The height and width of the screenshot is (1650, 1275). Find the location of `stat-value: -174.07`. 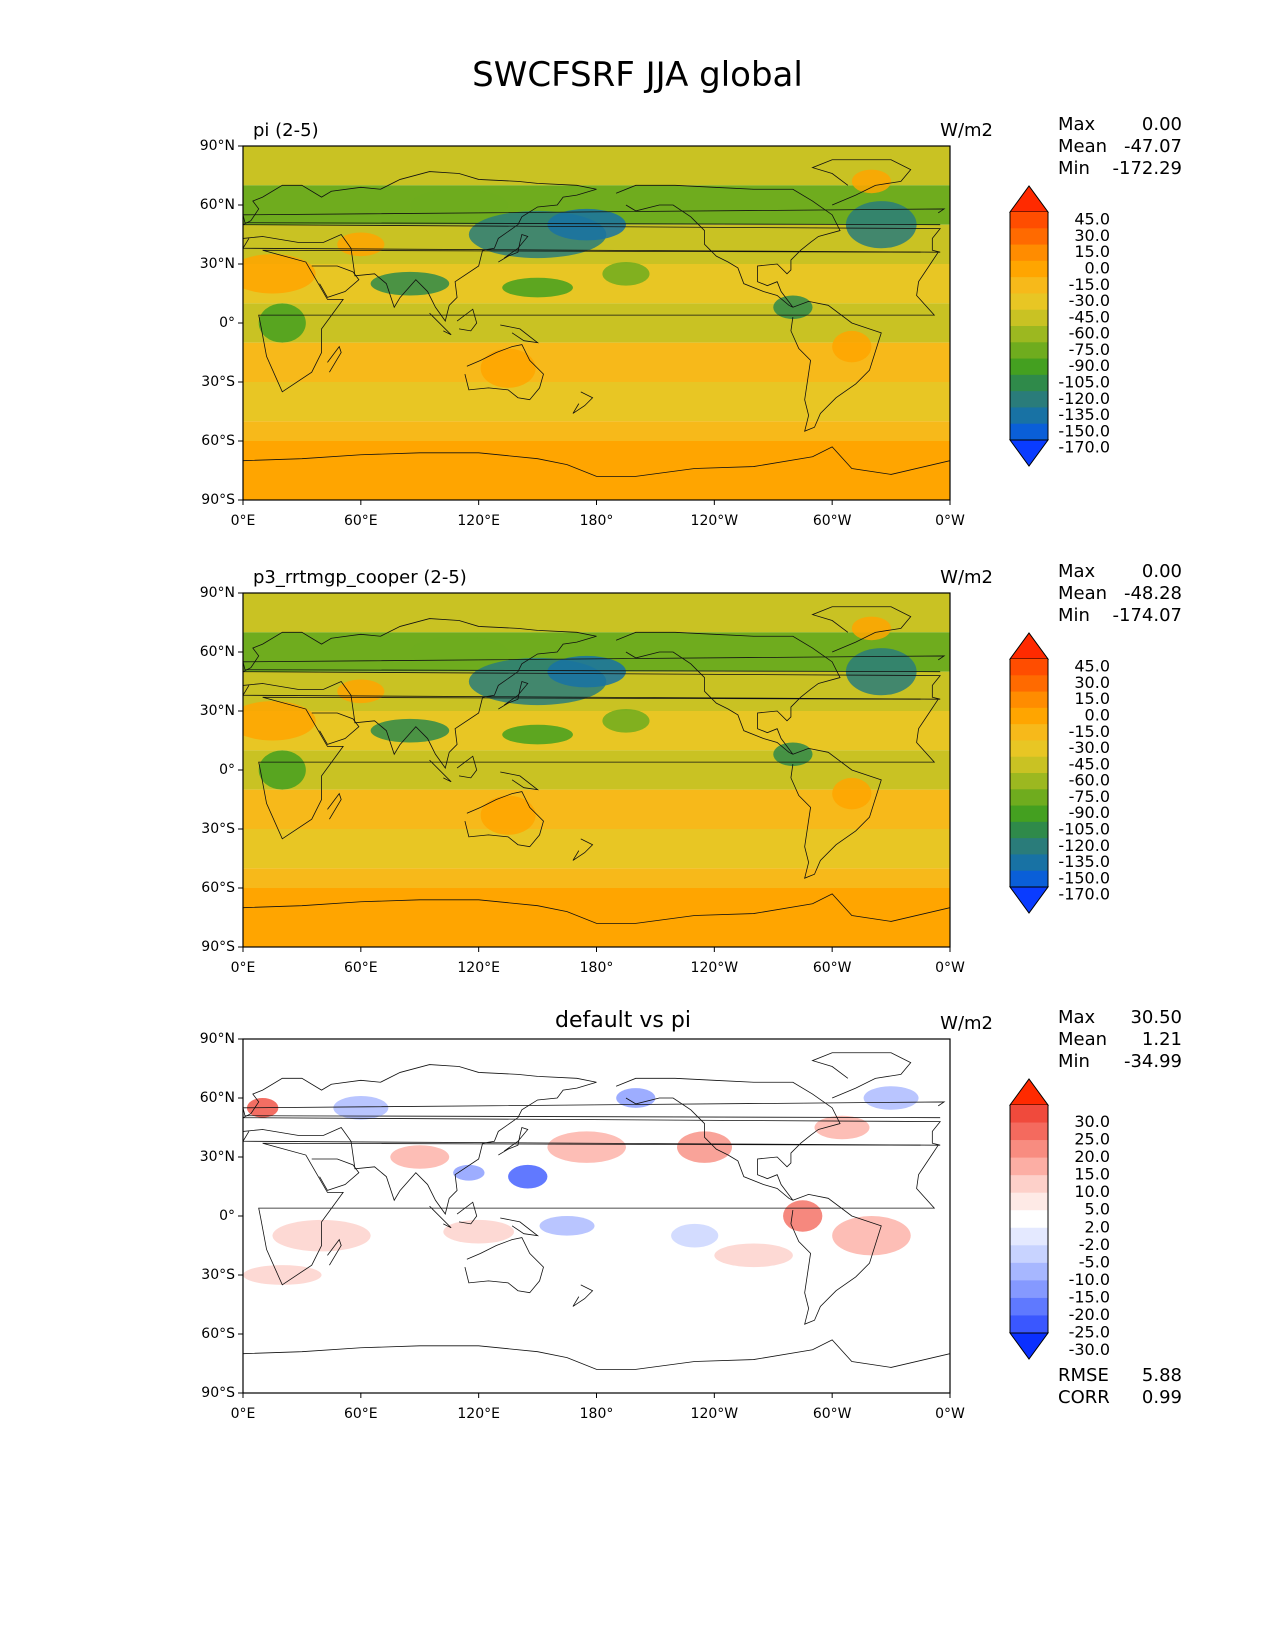

stat-value: -174.07 is located at coordinates (1147, 615).